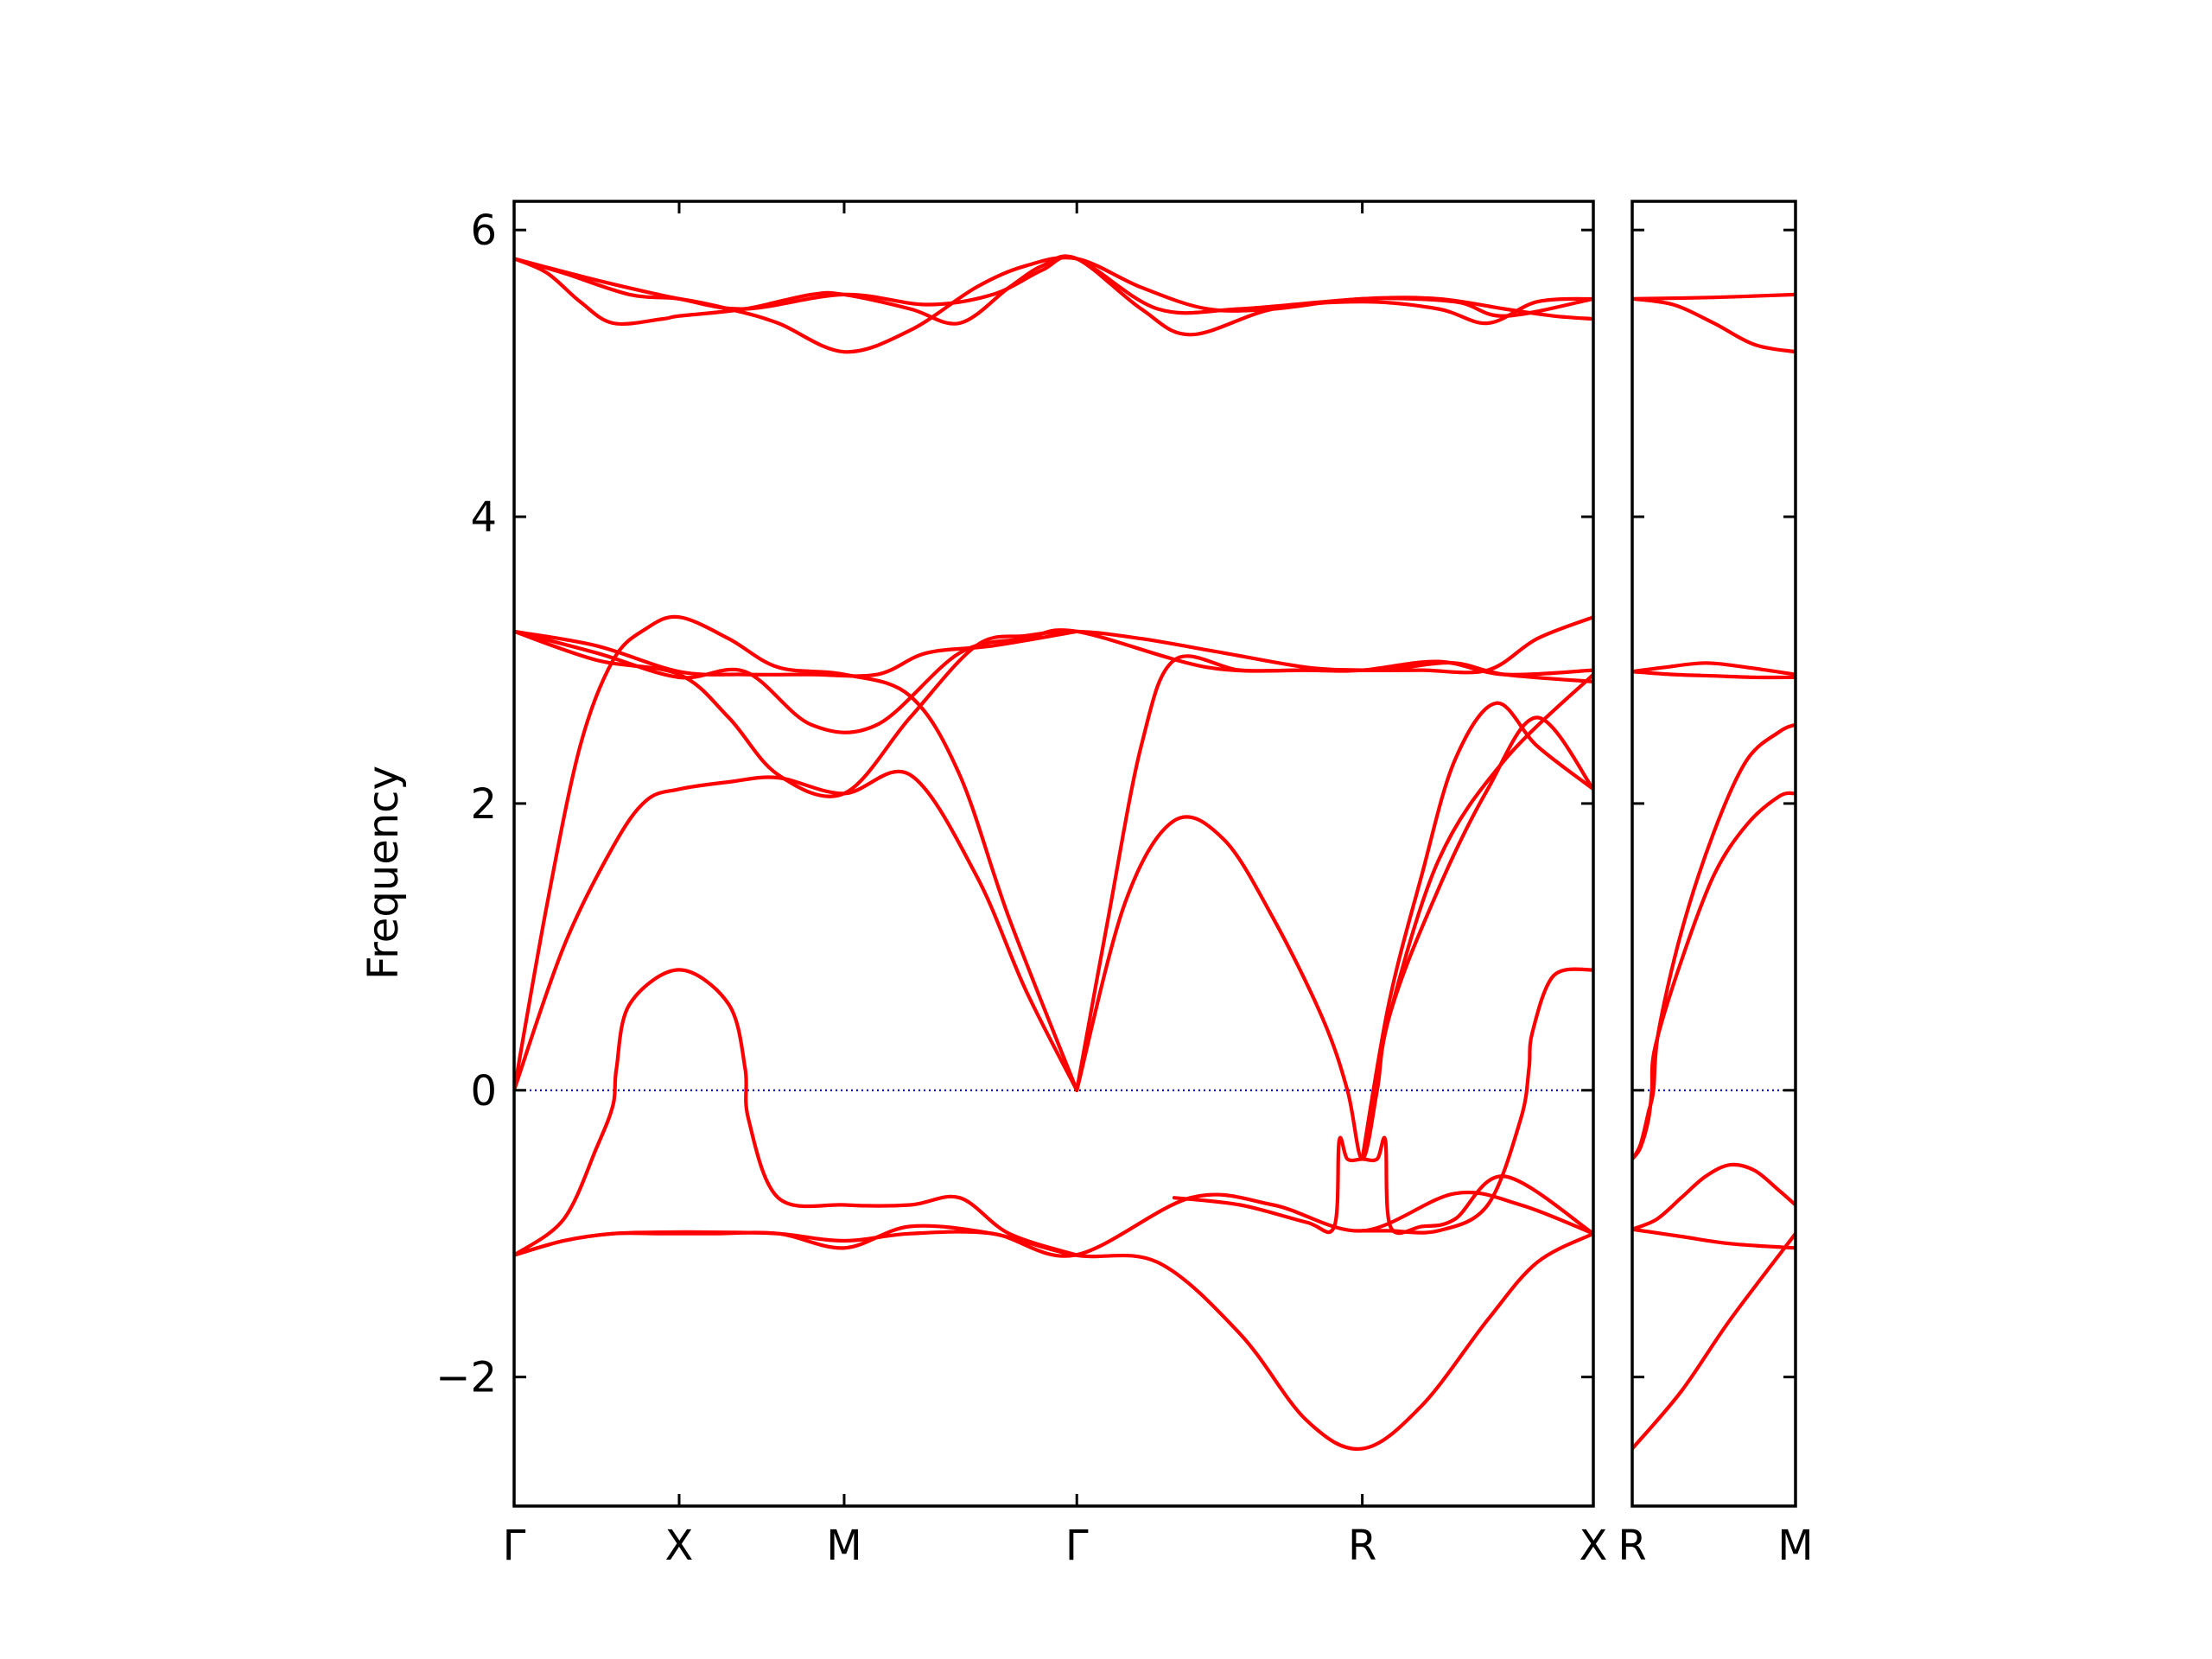 The height and width of the screenshot is (1659, 2212). I want to click on band-10-line, so click(1476, 931).